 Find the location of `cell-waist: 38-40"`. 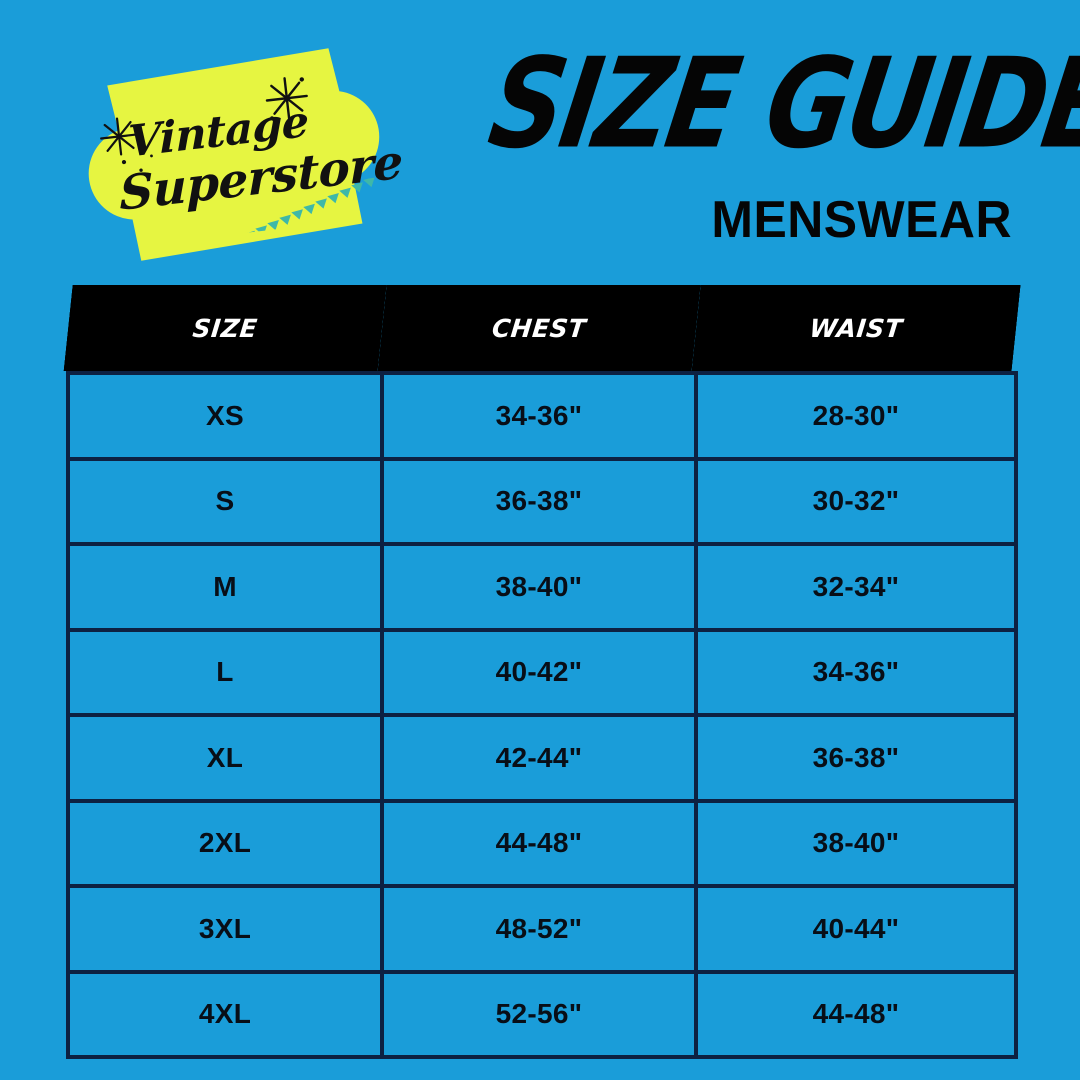

cell-waist: 38-40" is located at coordinates (856, 844).